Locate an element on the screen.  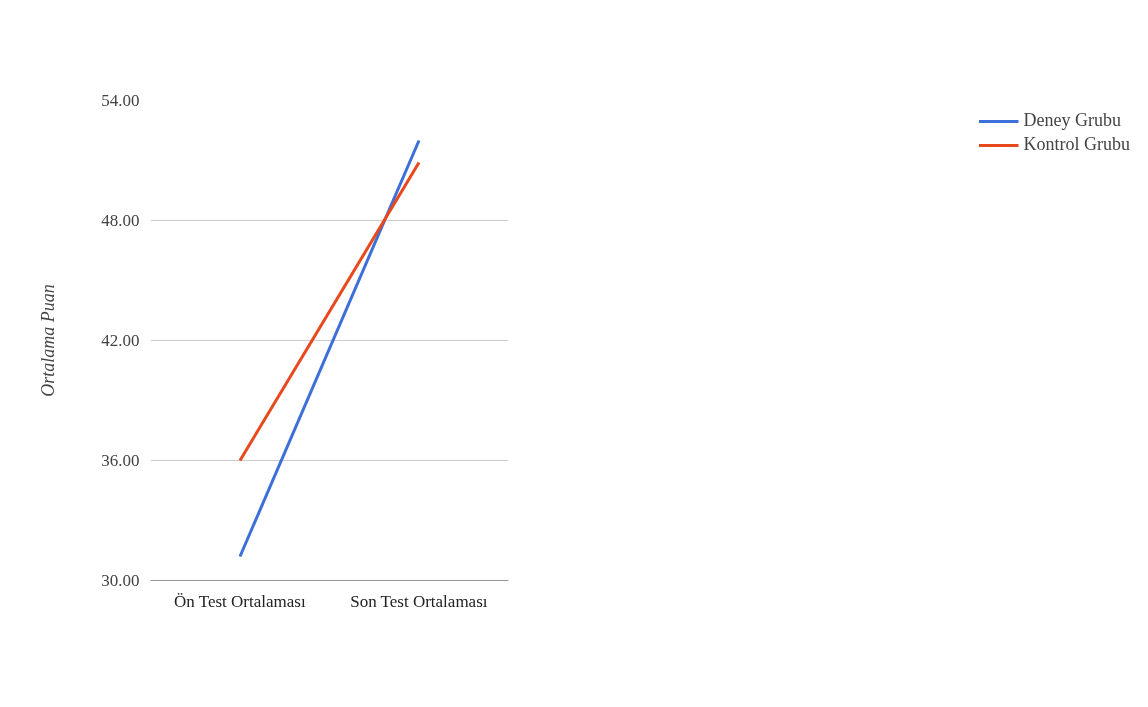
x-tick-label: Ön Test Ortalaması is located at coordinates (240, 601).